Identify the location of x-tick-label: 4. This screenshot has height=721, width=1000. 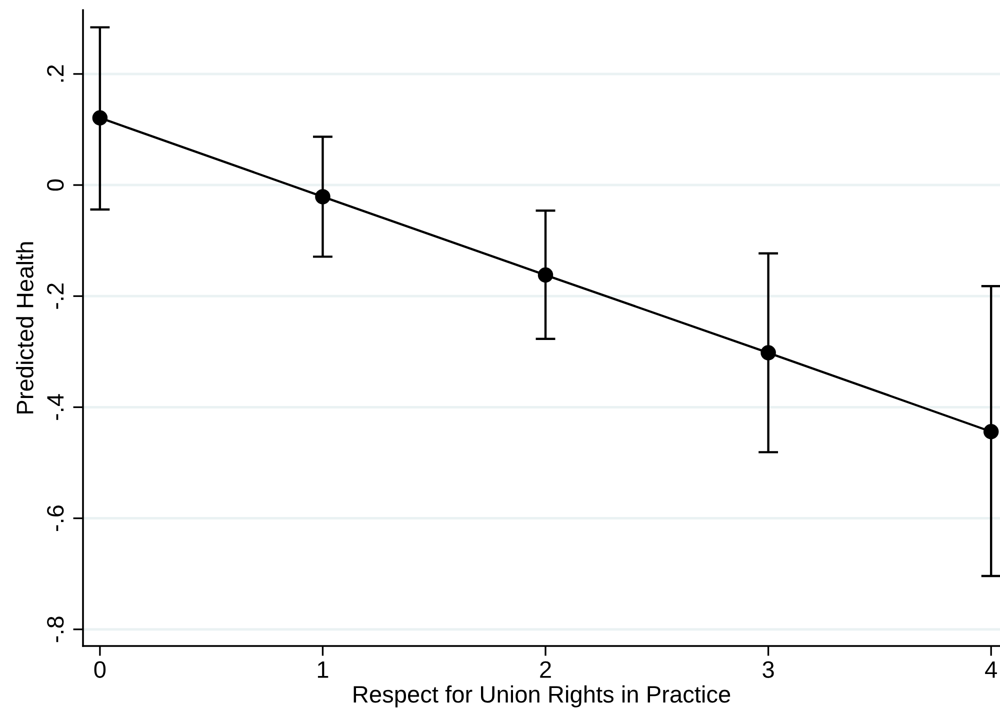
(991, 669).